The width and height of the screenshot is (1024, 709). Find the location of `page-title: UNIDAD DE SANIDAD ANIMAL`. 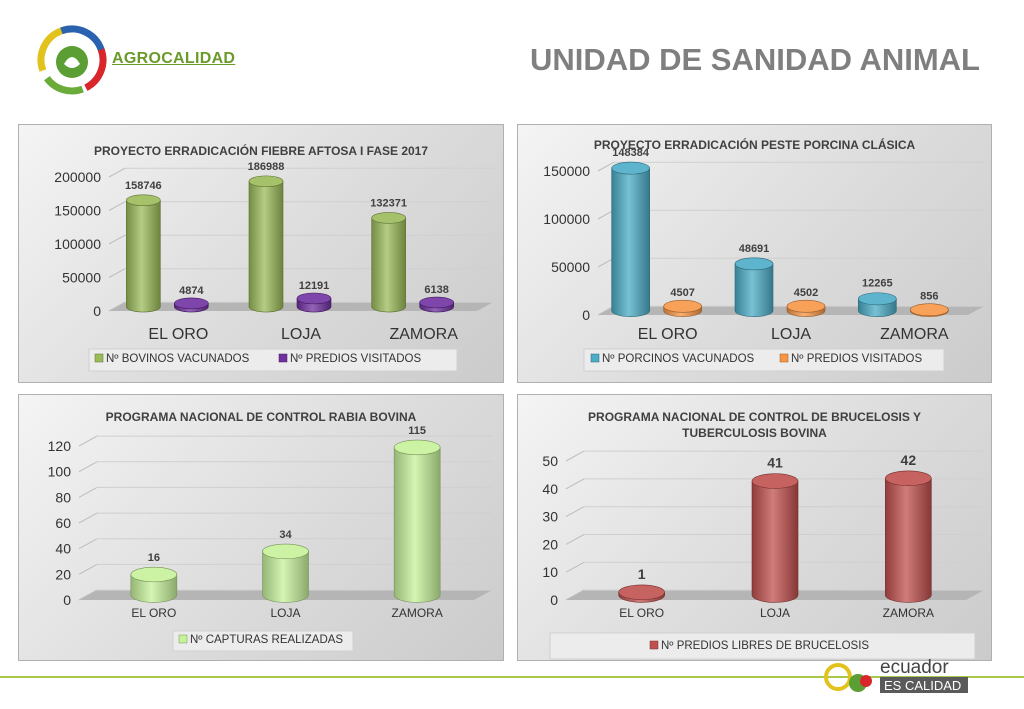

page-title: UNIDAD DE SANIDAD ANIMAL is located at coordinates (754, 59).